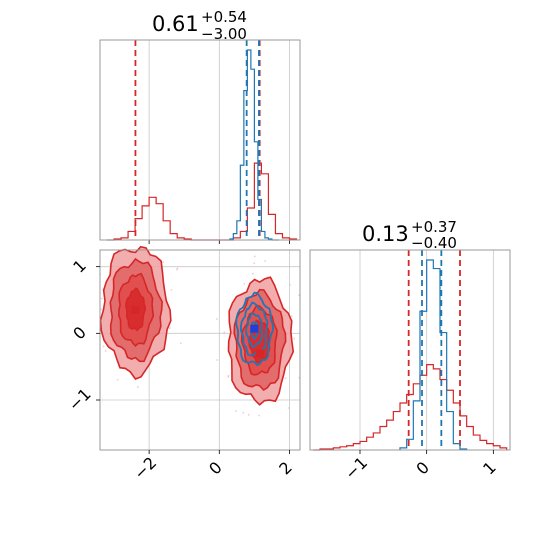 This screenshot has width=550, height=550. Describe the element at coordinates (489, 468) in the screenshot. I see `x-tick-label: 1` at that location.